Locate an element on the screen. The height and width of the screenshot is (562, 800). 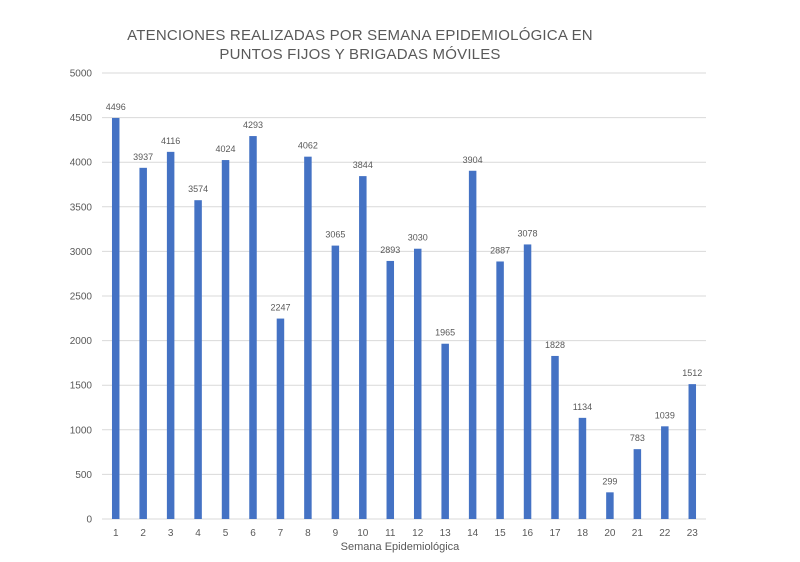
x-tick-label: 14 is located at coordinates (473, 533).